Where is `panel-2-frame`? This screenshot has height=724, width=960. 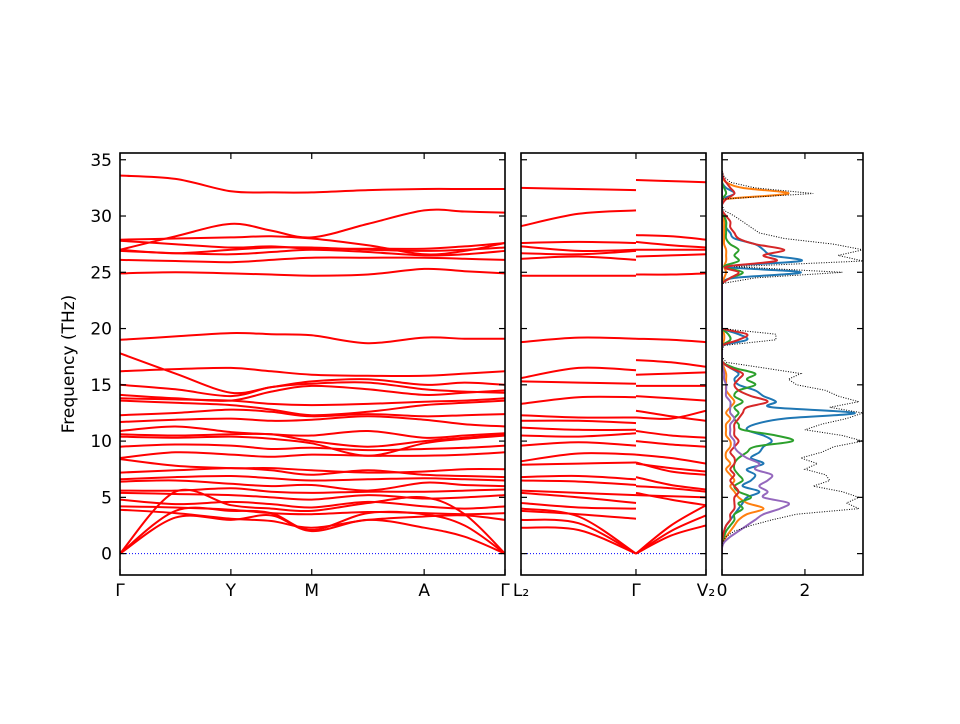
panel-2-frame is located at coordinates (613, 364).